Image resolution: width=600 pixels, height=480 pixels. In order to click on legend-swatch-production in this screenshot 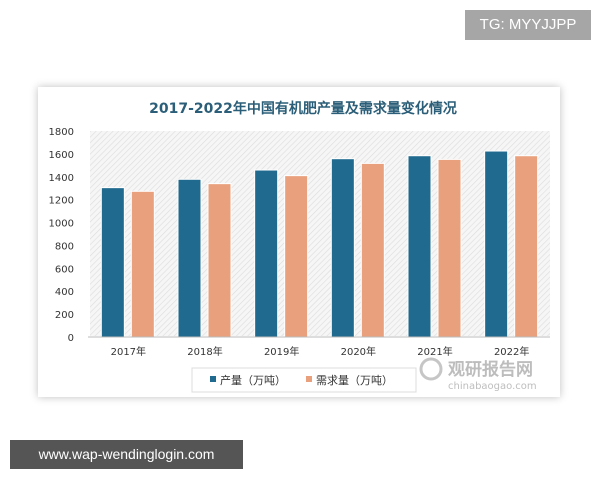, I will do `click(213, 379)`.